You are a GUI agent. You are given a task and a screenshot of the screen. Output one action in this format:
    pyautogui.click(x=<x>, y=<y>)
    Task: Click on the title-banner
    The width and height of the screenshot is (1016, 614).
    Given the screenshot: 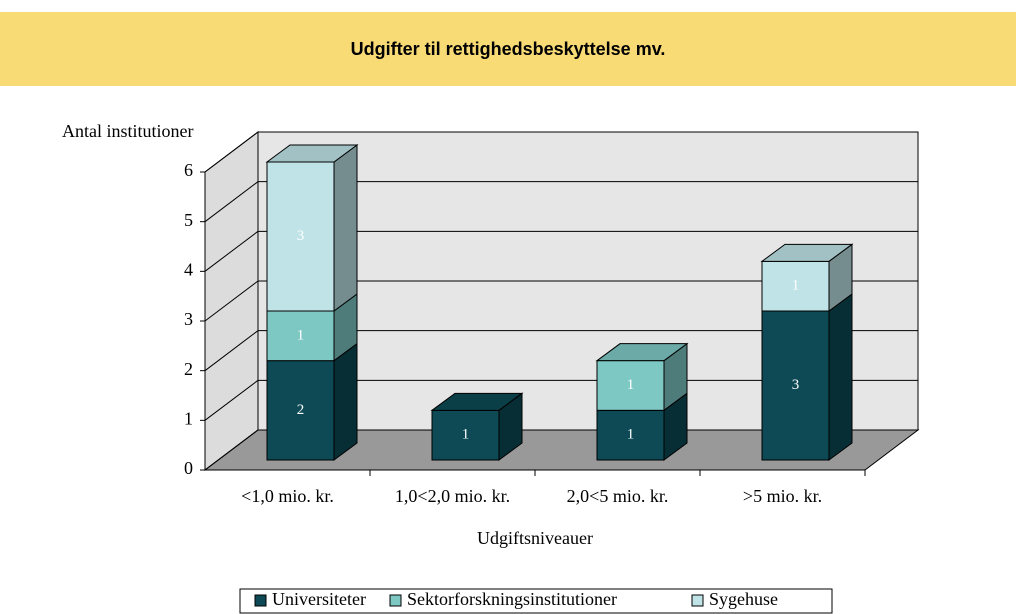 What is the action you would take?
    pyautogui.click(x=508, y=49)
    